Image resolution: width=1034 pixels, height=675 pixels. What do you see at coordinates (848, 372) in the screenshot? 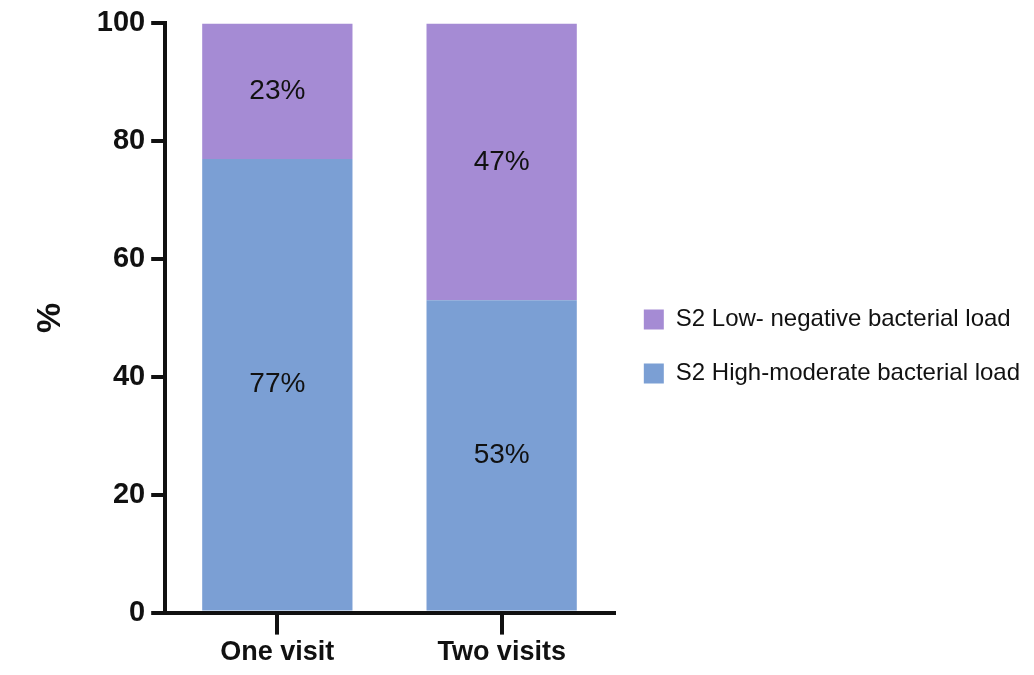
I see `legend-label: S2 High-moderate bacterial load` at bounding box center [848, 372].